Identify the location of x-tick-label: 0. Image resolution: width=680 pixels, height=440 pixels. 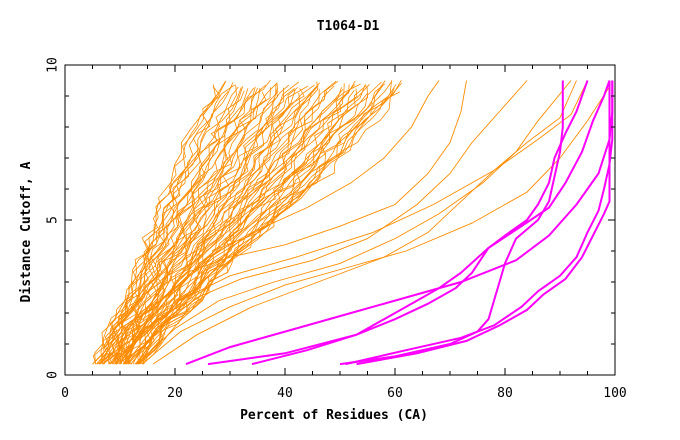
(65, 393).